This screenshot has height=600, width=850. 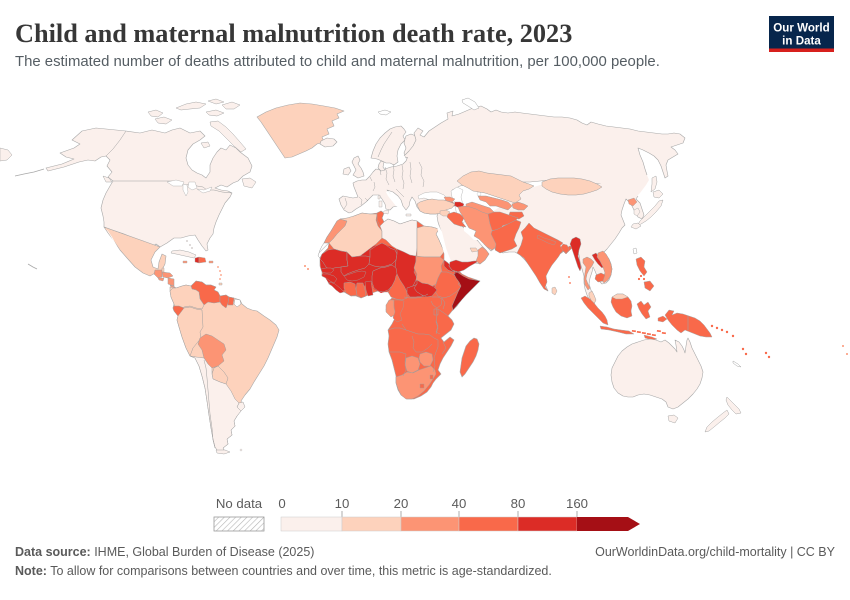 What do you see at coordinates (459, 503) in the screenshot?
I see `svg-text: 40` at bounding box center [459, 503].